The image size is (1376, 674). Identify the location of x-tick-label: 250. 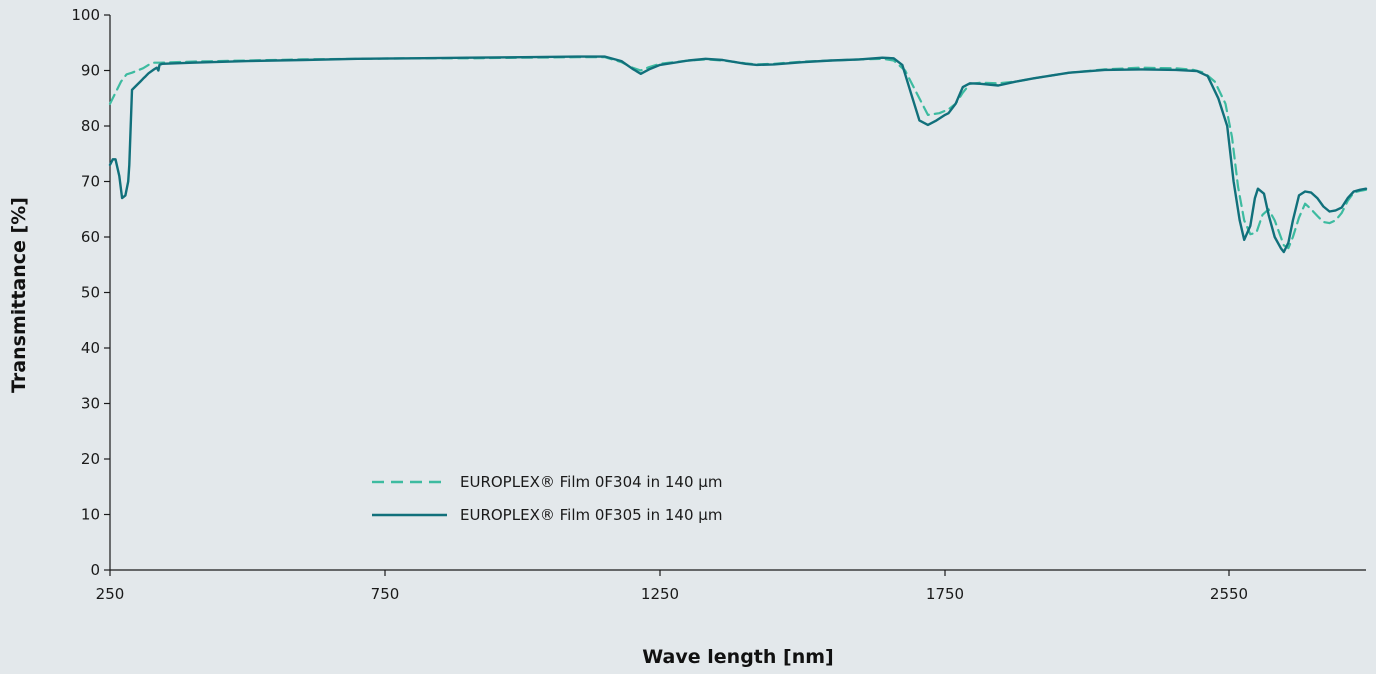
(110, 594).